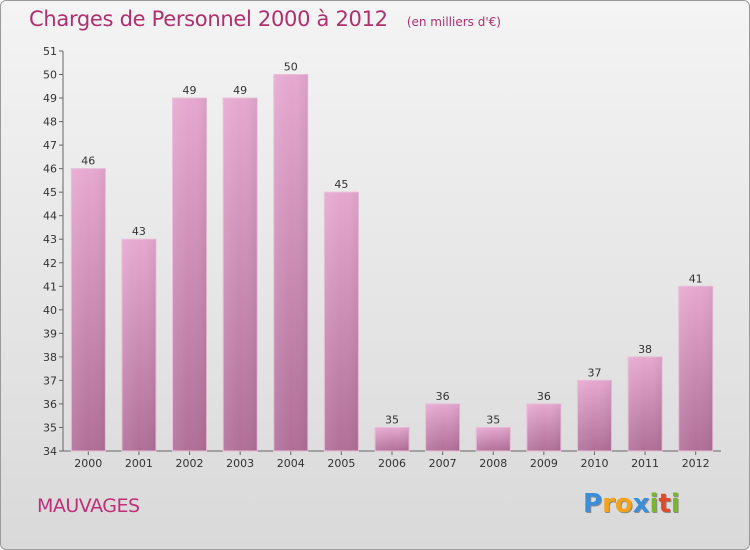  What do you see at coordinates (50, 51) in the screenshot?
I see `y-tick-label: 51` at bounding box center [50, 51].